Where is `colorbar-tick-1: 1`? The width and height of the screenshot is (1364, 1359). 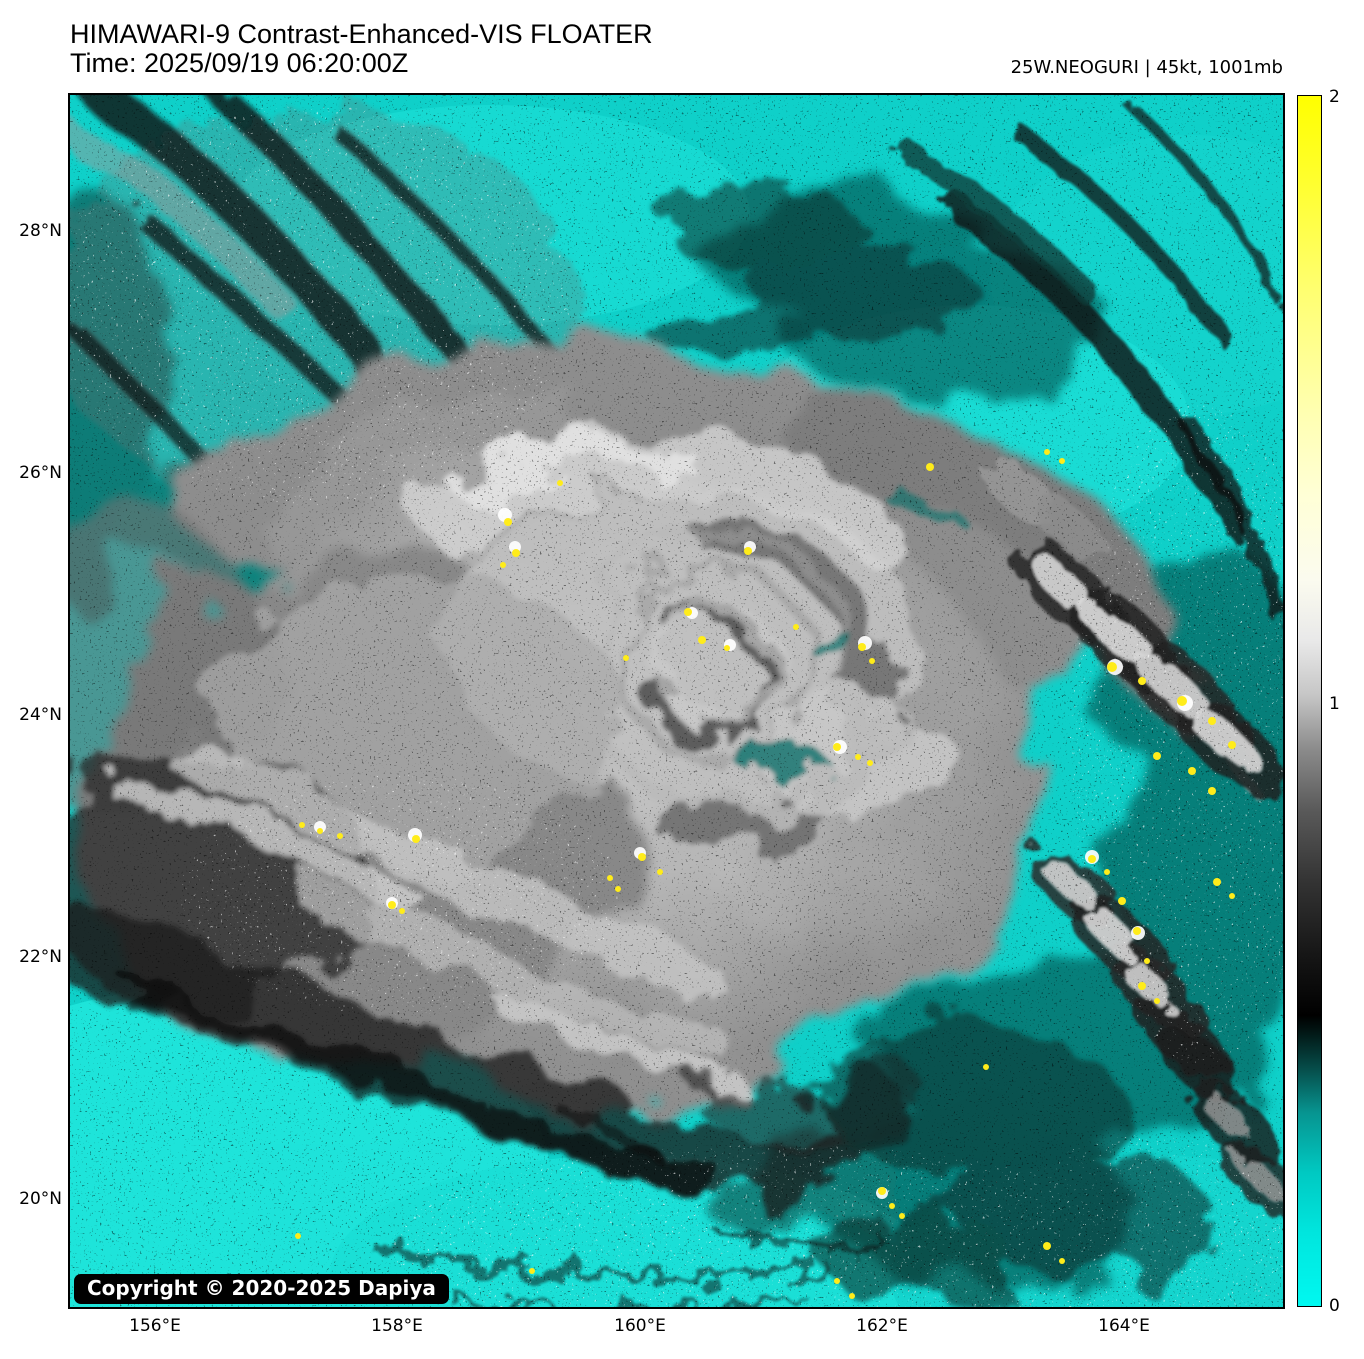 colorbar-tick-1: 1 is located at coordinates (1334, 704).